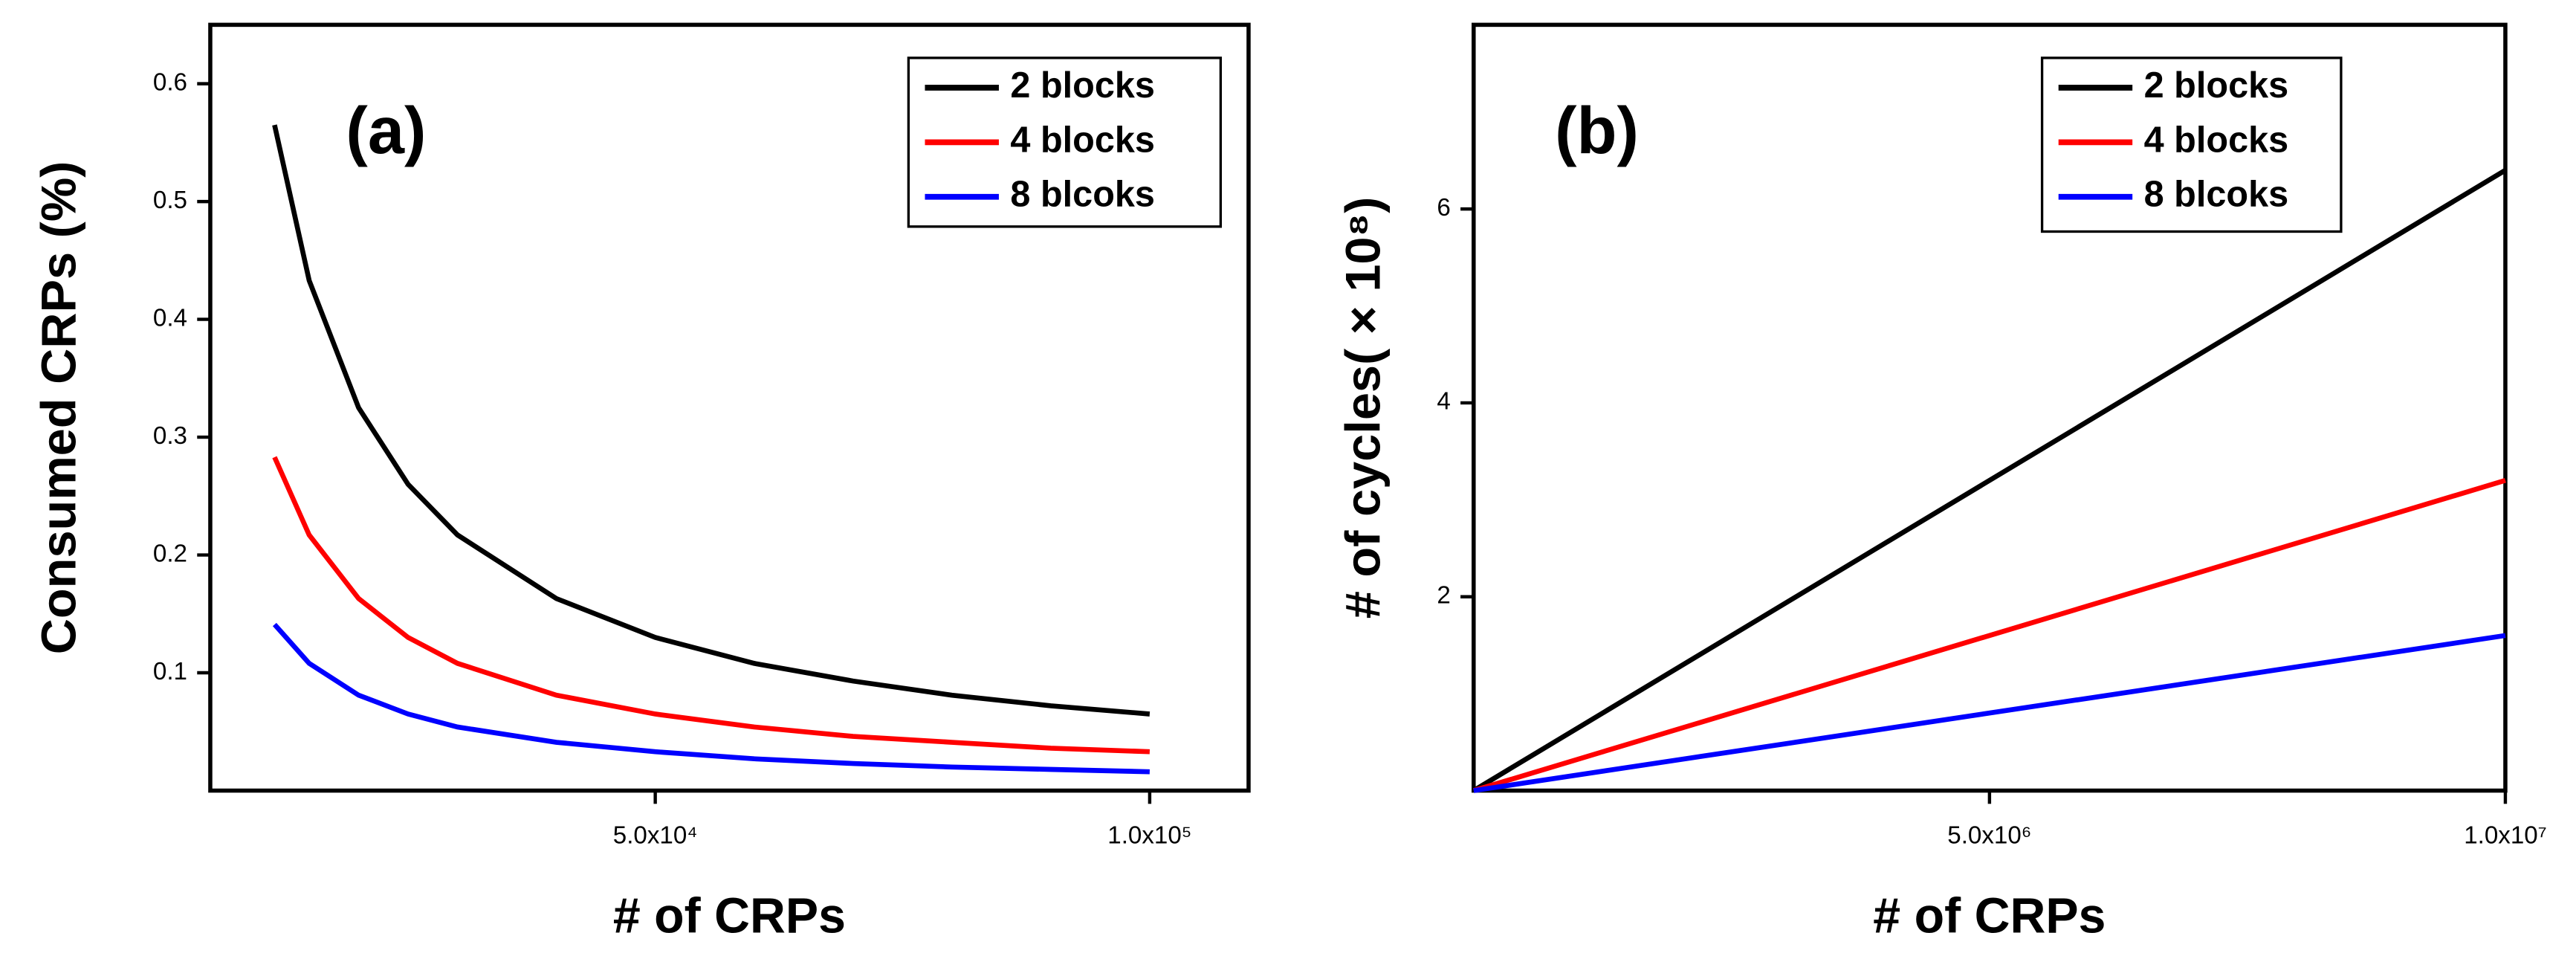 The height and width of the screenshot is (956, 2576). I want to click on panel-title: (a), so click(386, 130).